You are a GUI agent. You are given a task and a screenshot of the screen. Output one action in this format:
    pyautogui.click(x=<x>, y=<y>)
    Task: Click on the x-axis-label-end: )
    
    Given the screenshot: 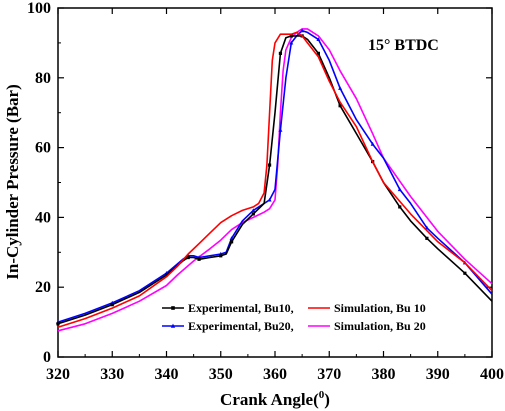 What is the action you would take?
    pyautogui.click(x=327, y=399)
    